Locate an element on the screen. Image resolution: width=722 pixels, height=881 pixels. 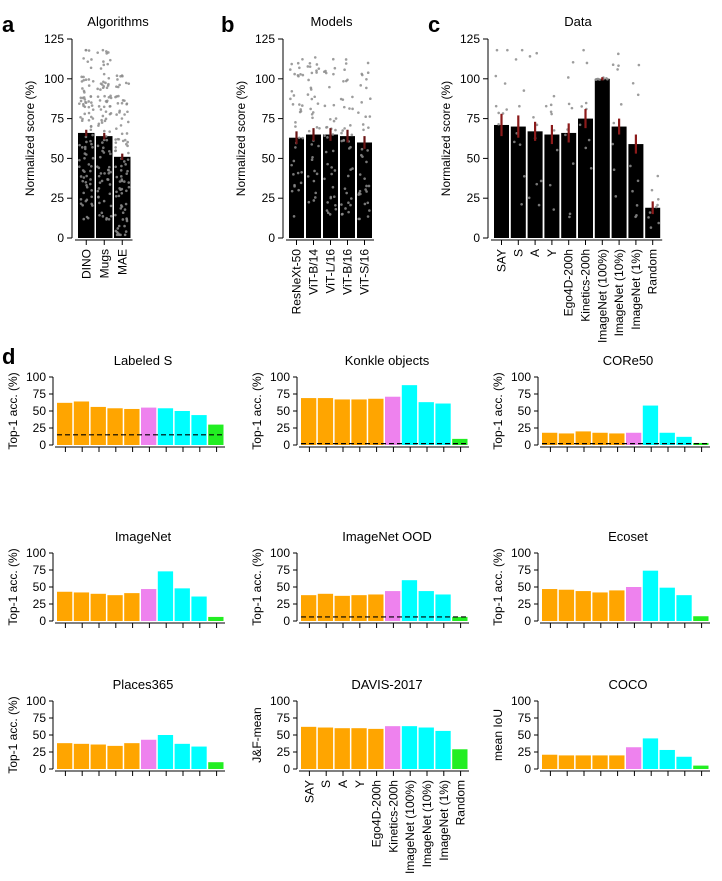
panel-d8-xtick-label: ImageNet (100%) is located at coordinates (410, 827).